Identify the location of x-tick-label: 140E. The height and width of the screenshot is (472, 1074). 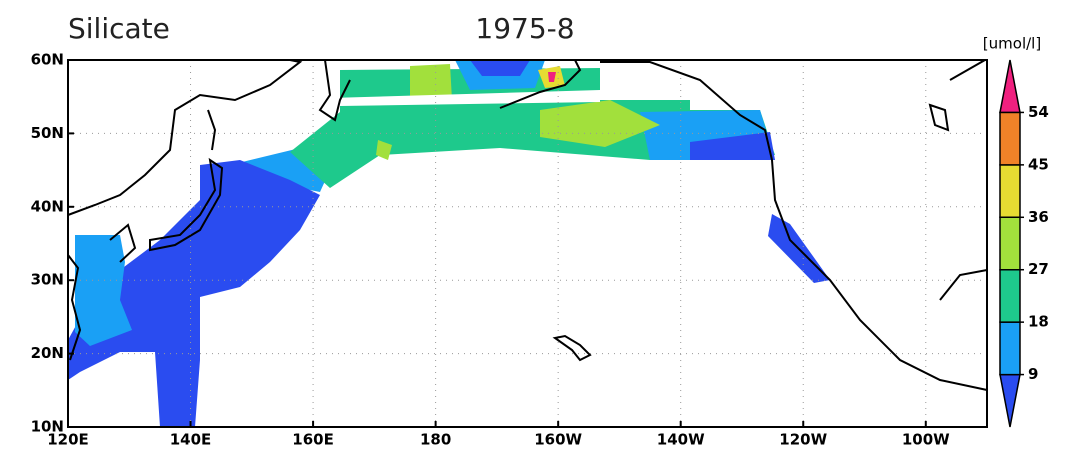
(191, 440).